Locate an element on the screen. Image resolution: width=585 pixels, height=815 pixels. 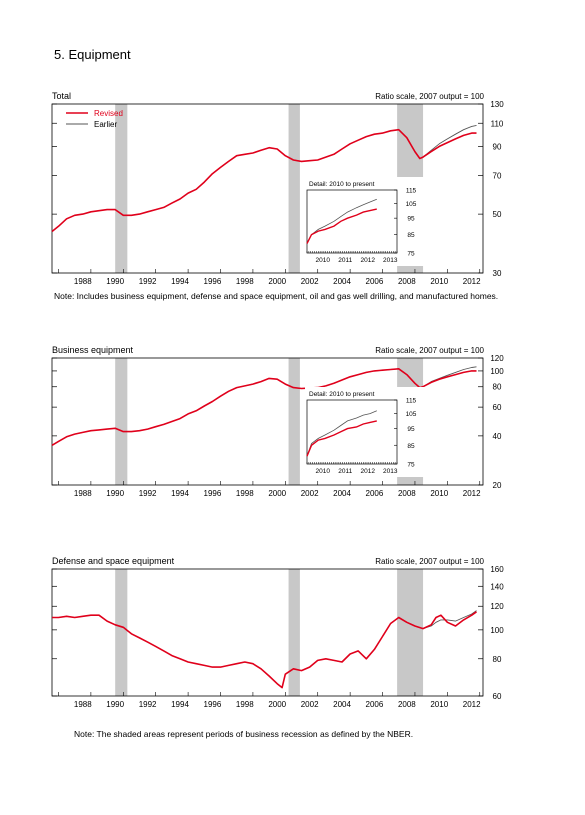
panel-title: Business equipment is located at coordinates (93, 350).